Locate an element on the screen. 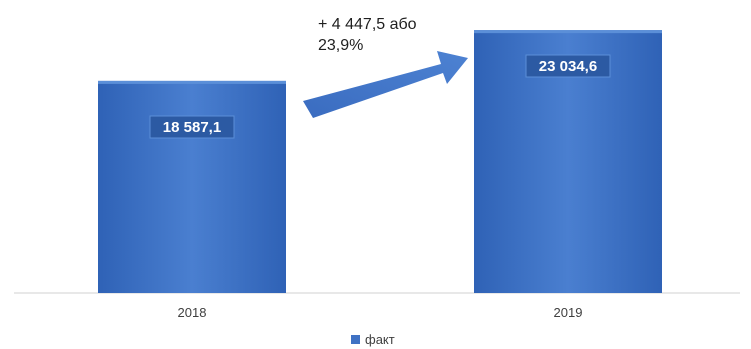 This screenshot has width=751, height=349. x-tick-label-2019: 2019 is located at coordinates (568, 312).